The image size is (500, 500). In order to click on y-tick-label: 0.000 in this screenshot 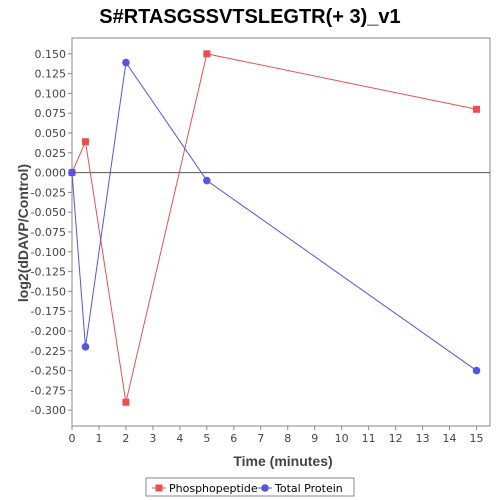, I will do `click(51, 173)`.